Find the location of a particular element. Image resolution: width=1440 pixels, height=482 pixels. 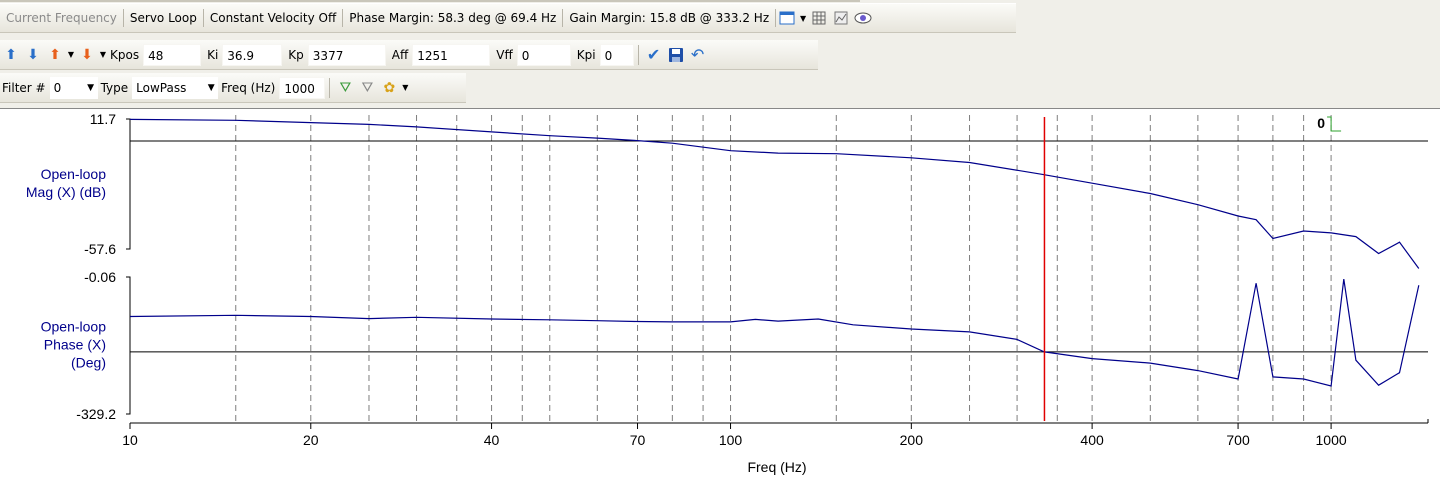

save-icon is located at coordinates (676, 55).